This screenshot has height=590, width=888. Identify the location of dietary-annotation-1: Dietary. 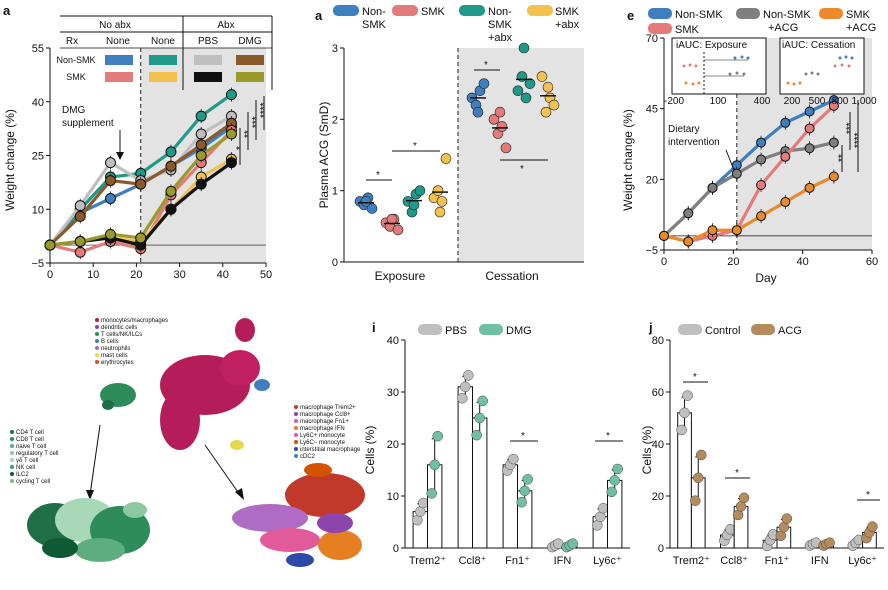
(684, 129).